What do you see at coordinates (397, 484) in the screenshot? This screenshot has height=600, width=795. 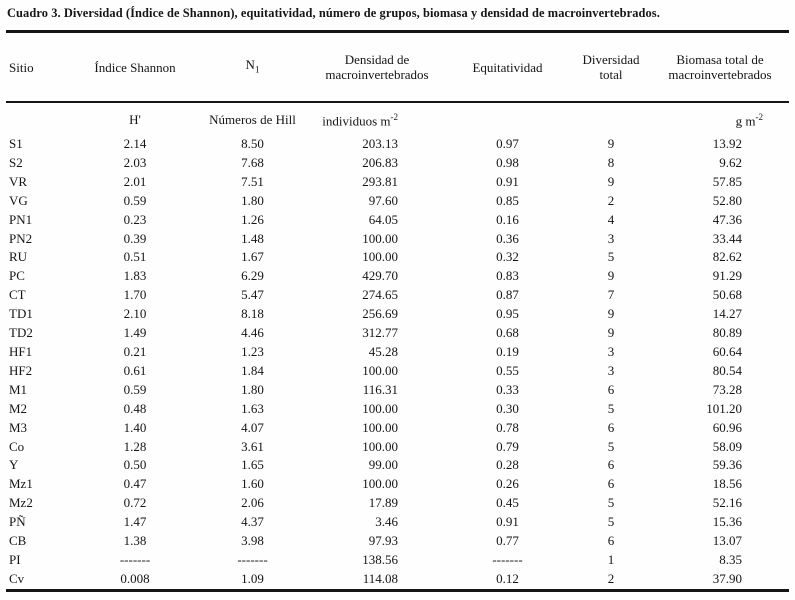 I see `table-row: Mz1 0.47 1.60 100.00 0.26 6 18.56` at bounding box center [397, 484].